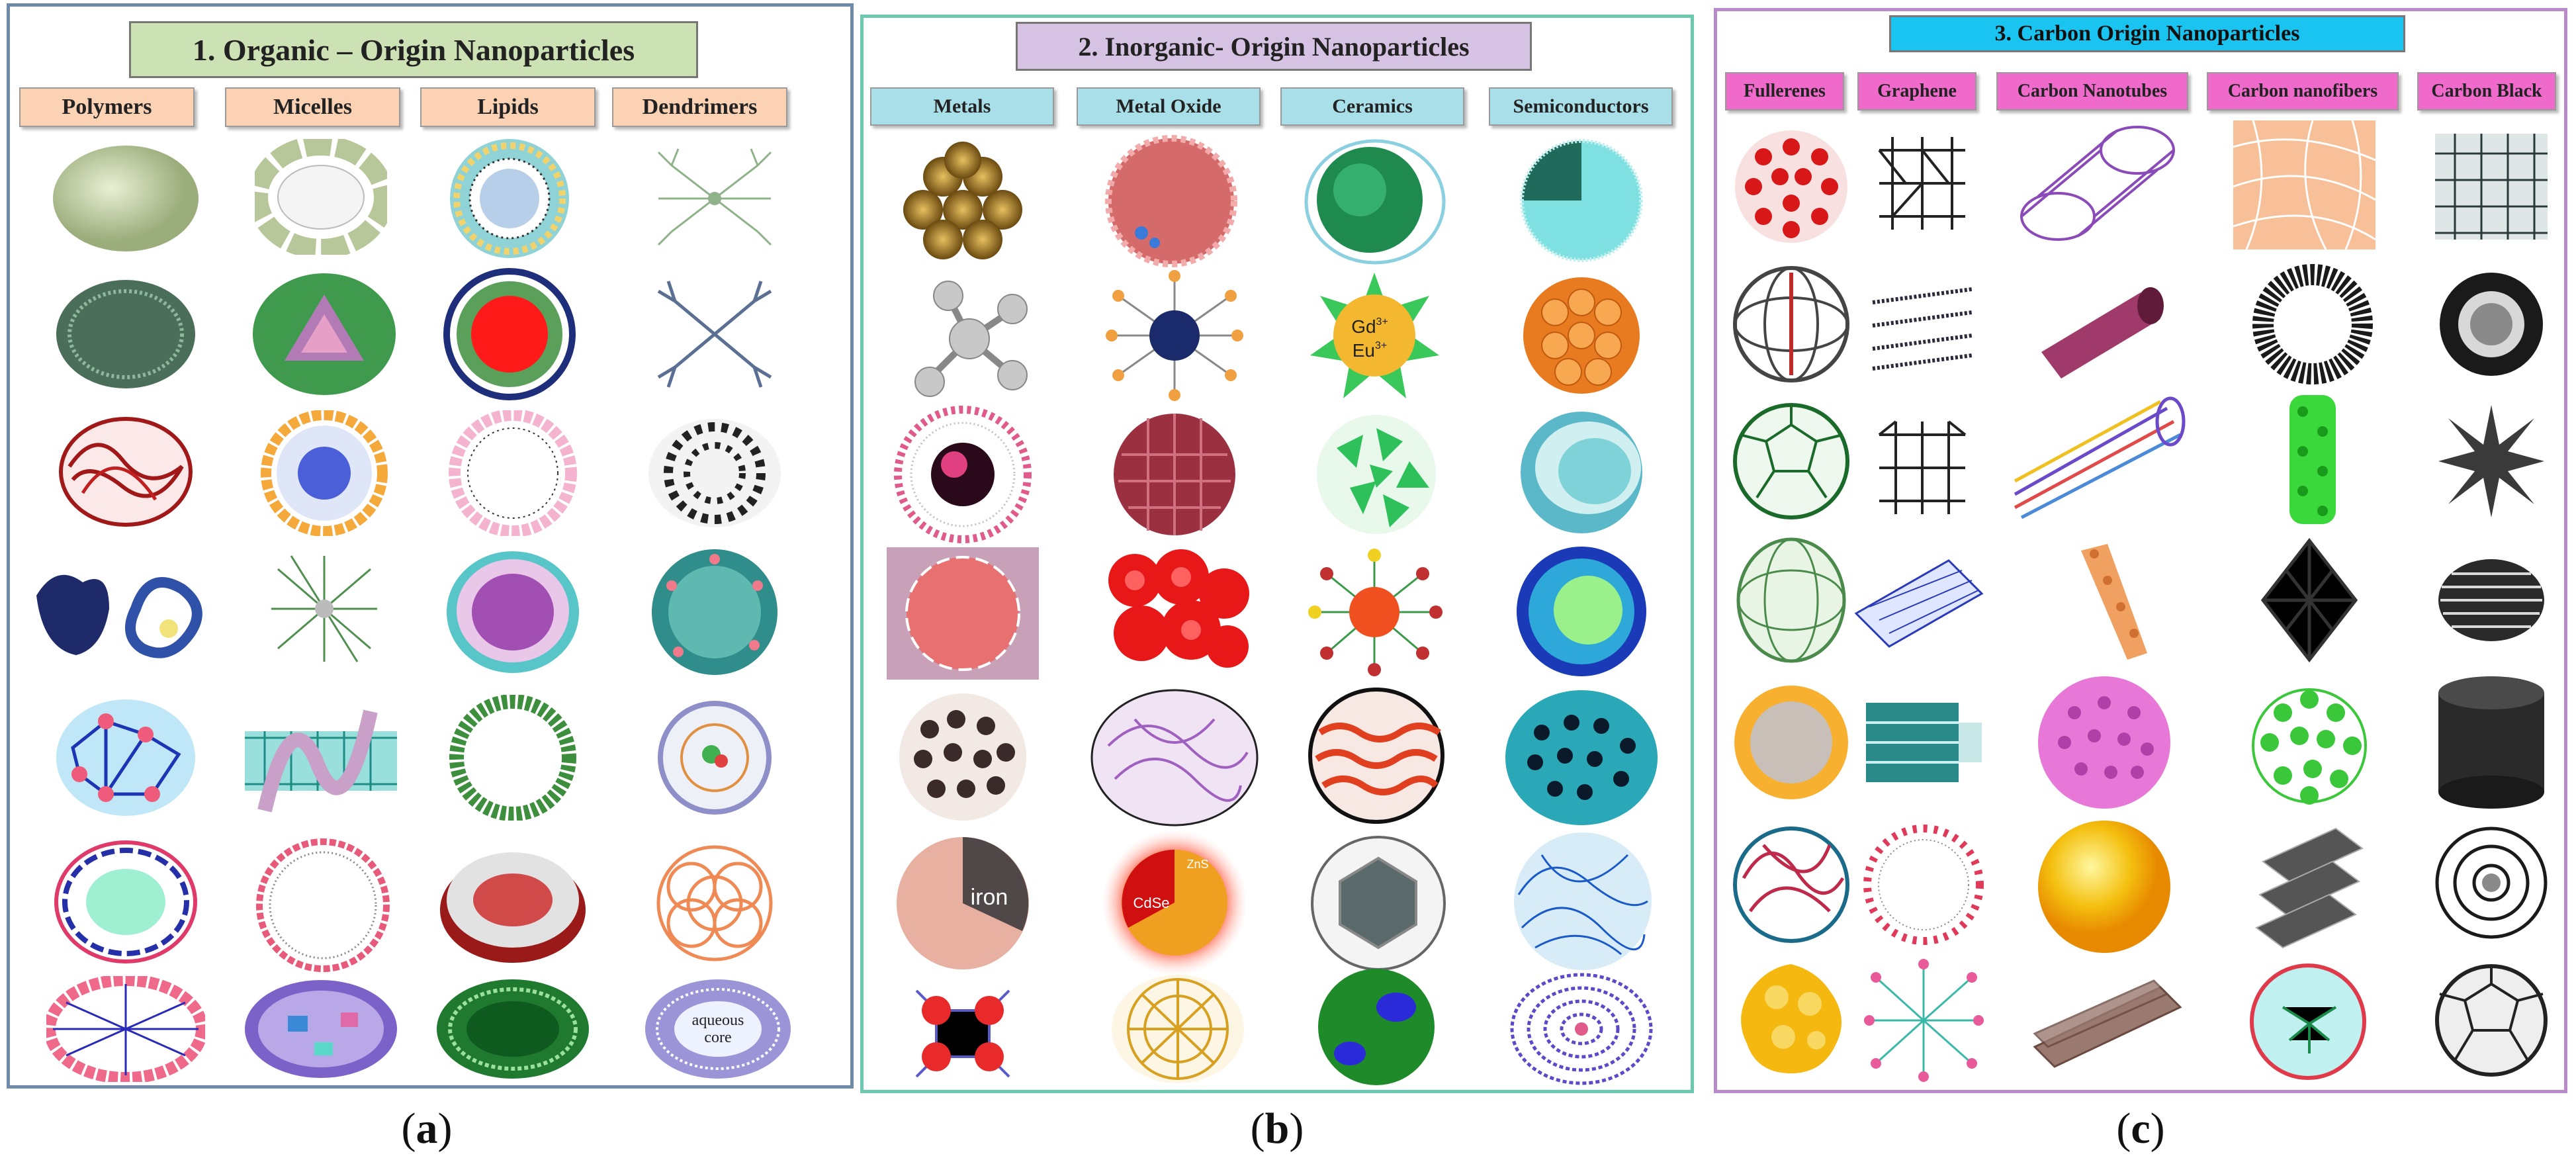 The width and height of the screenshot is (2576, 1162). What do you see at coordinates (509, 334) in the screenshot?
I see `liposome-red-core-illustration` at bounding box center [509, 334].